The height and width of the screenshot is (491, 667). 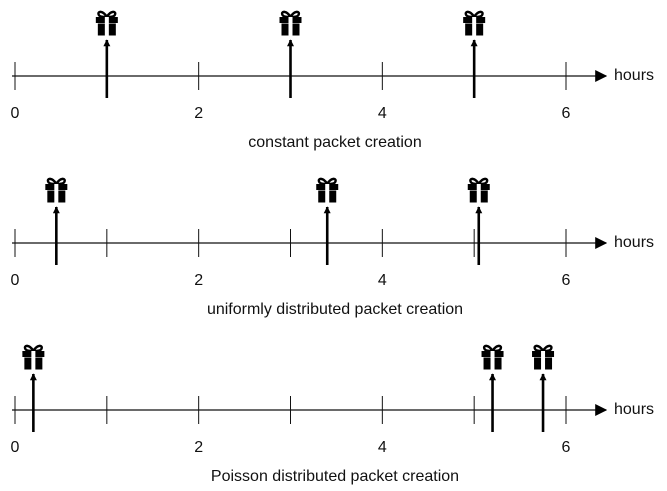 I want to click on caption: uniformly distributed packet creation, so click(x=335, y=309).